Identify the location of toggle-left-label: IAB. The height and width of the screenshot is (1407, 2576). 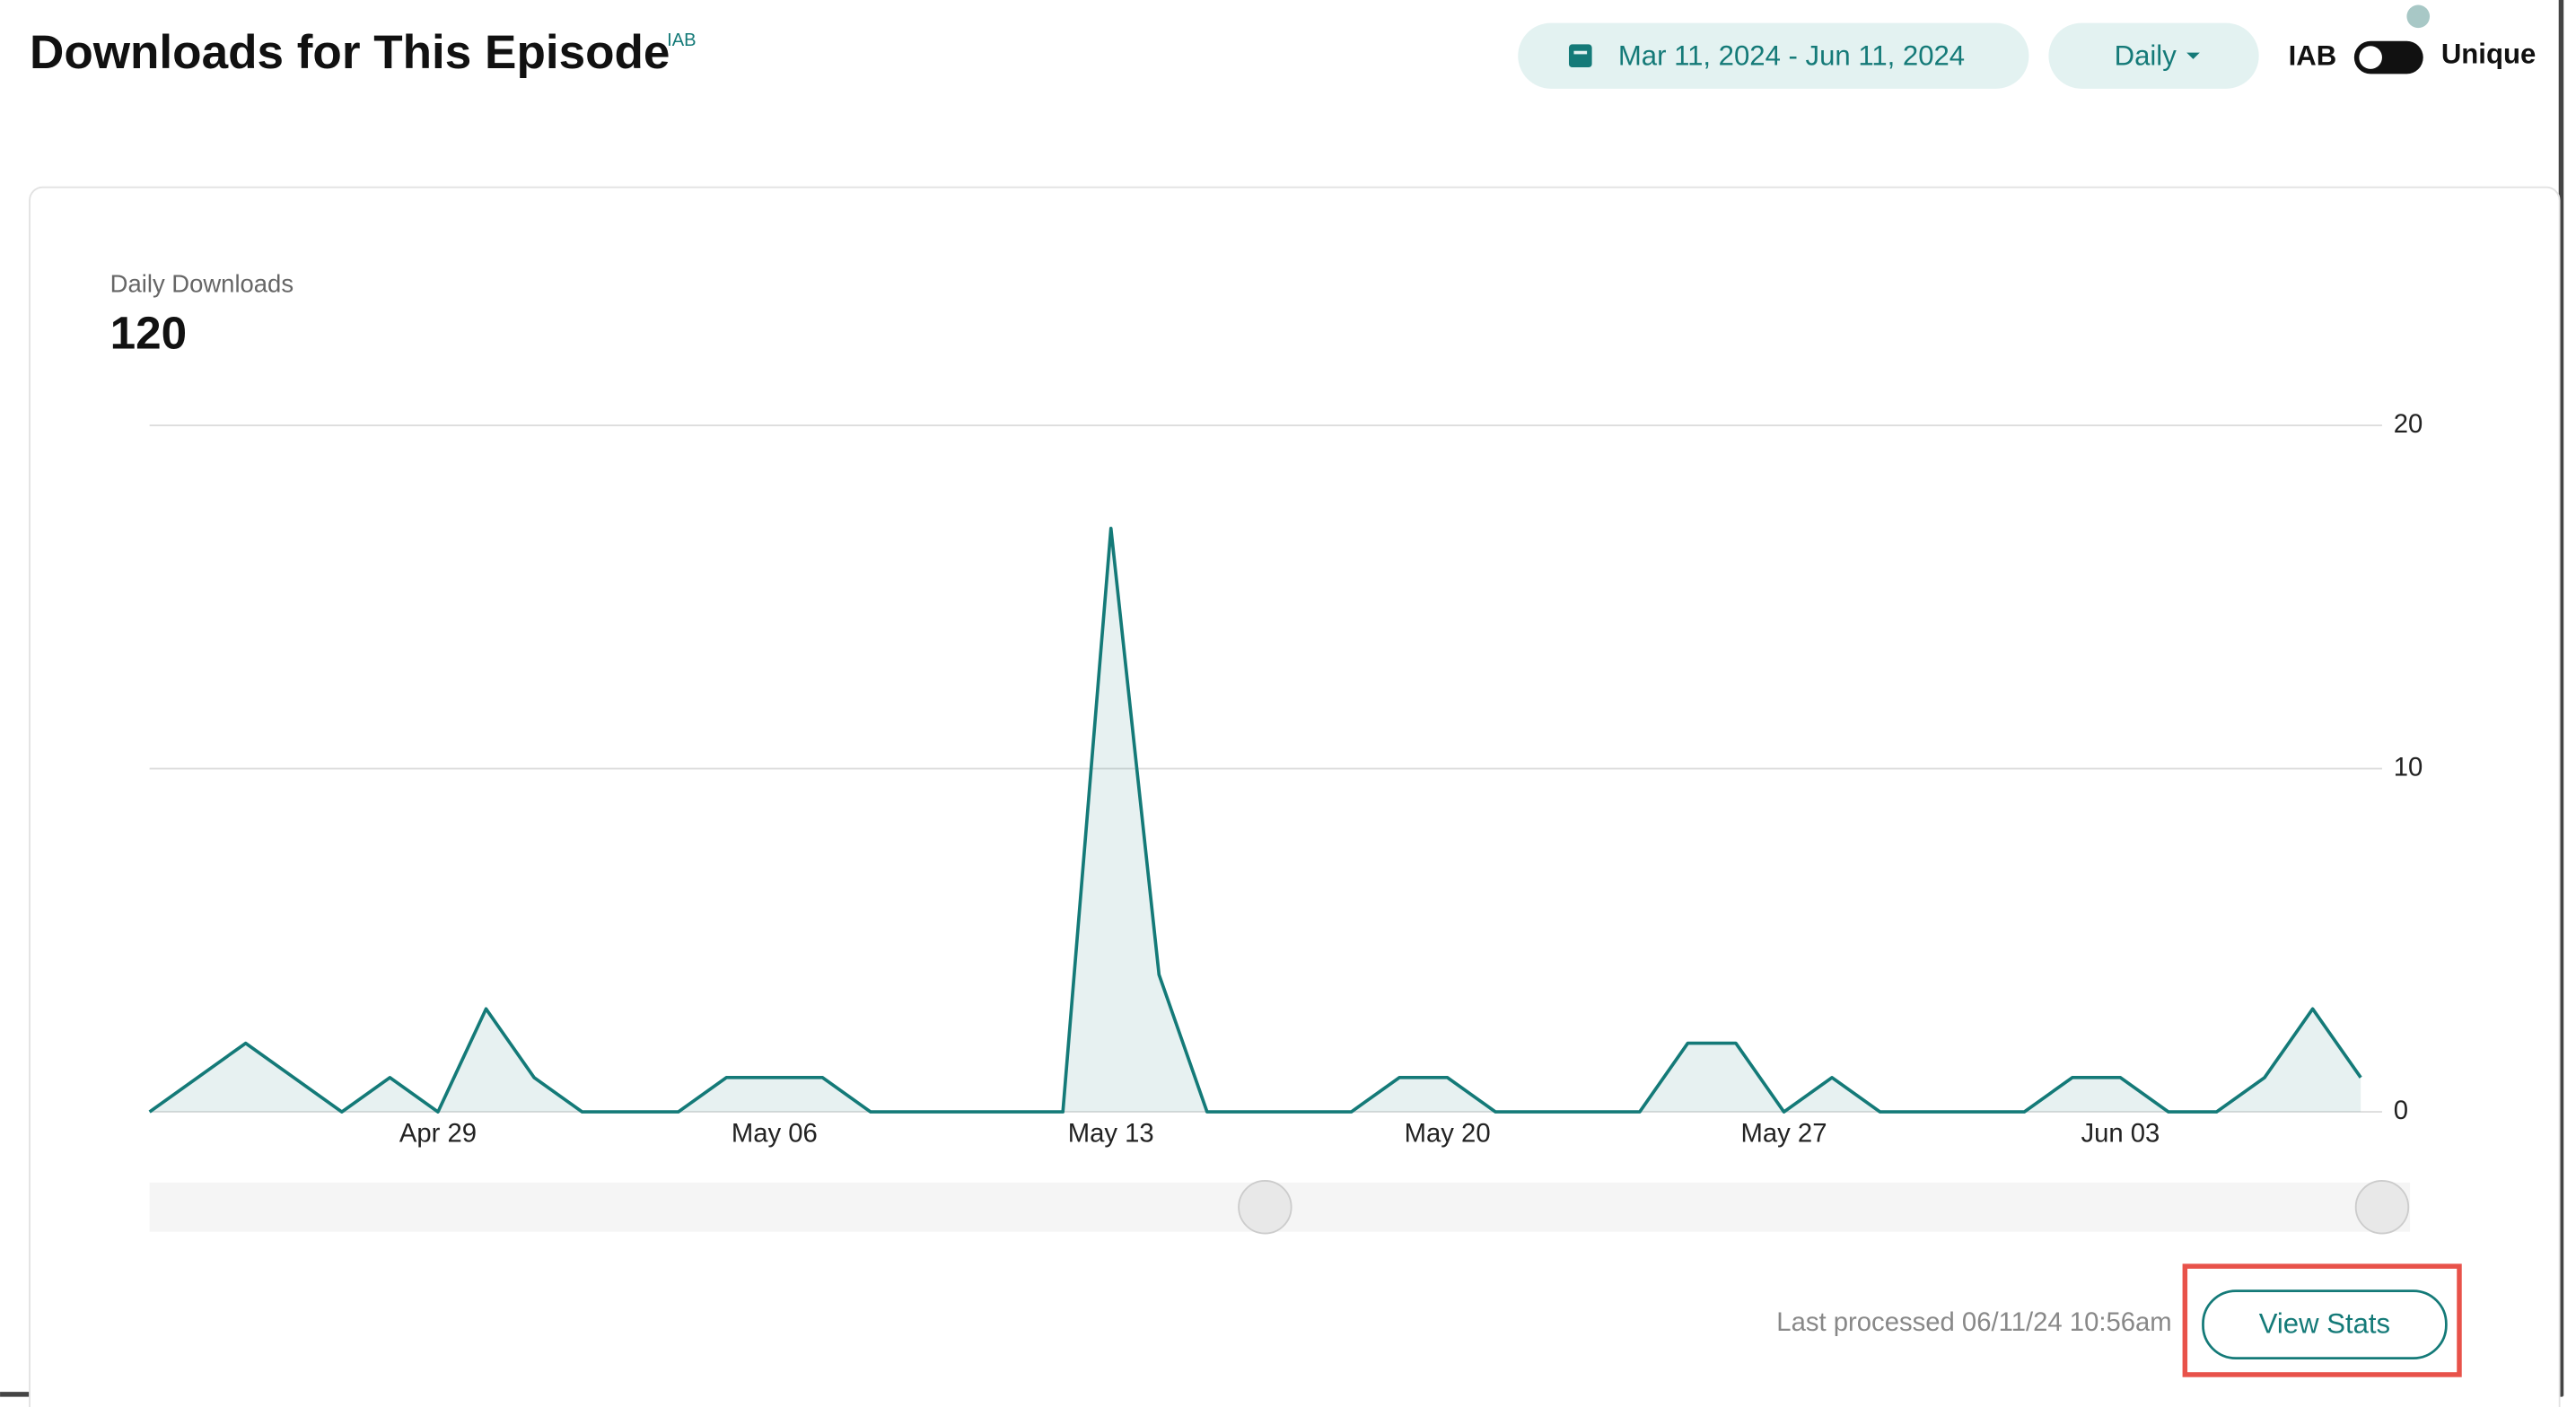
(2313, 55).